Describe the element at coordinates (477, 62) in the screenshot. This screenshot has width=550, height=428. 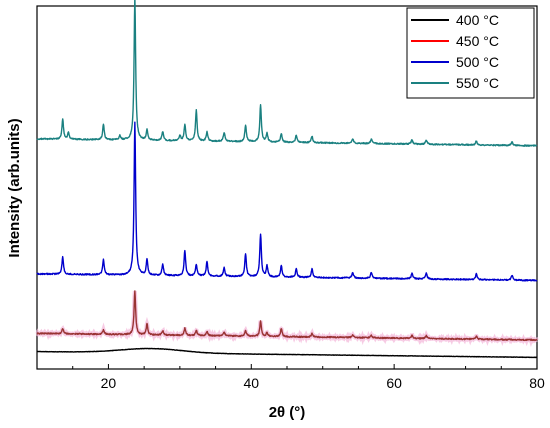
I see `legend-label: 500 °C` at that location.